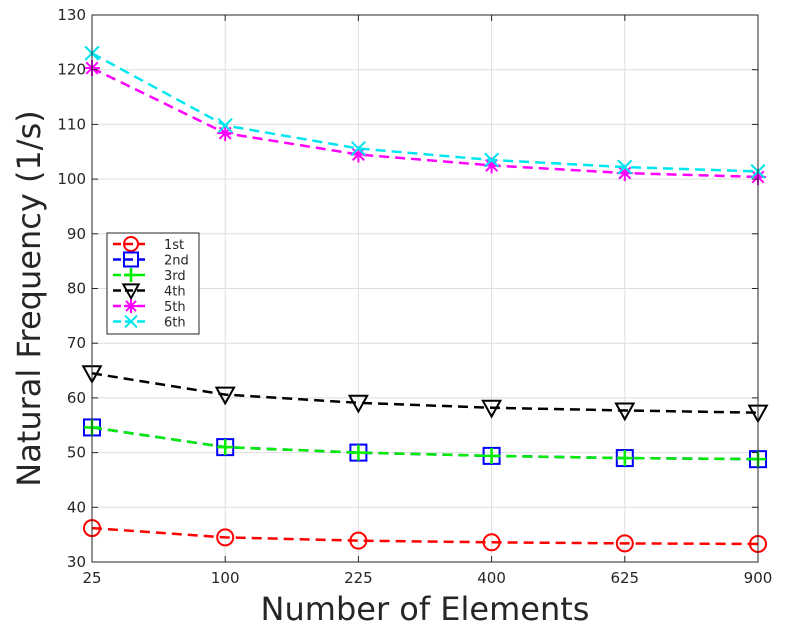 The image size is (806, 636). Describe the element at coordinates (174, 245) in the screenshot. I see `legend-label: 1st` at that location.